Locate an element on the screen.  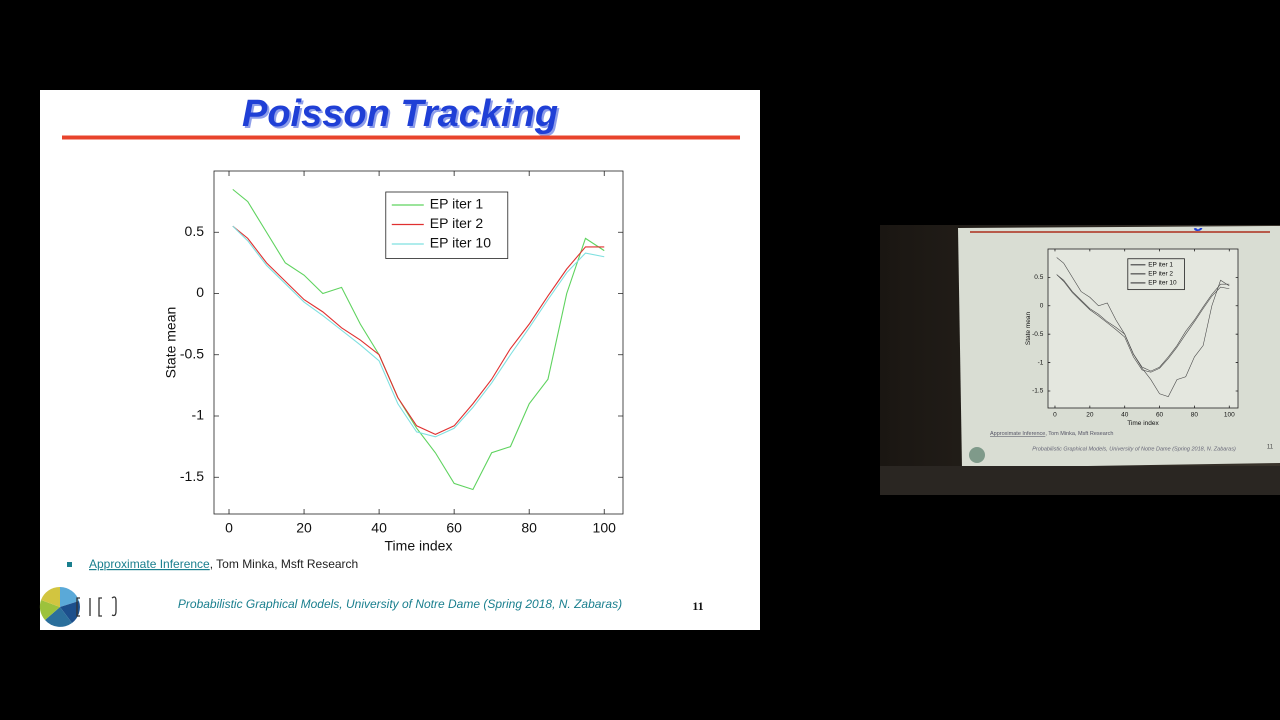
projected-content: Poisson Tracking is located at coordinates (1120, 222).